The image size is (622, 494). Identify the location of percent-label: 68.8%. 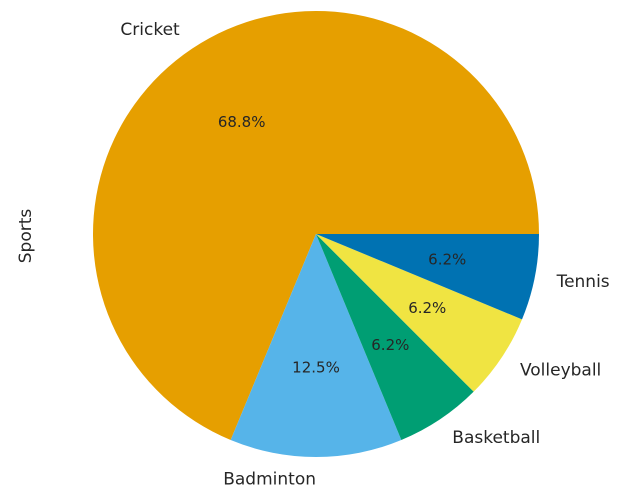
(242, 122).